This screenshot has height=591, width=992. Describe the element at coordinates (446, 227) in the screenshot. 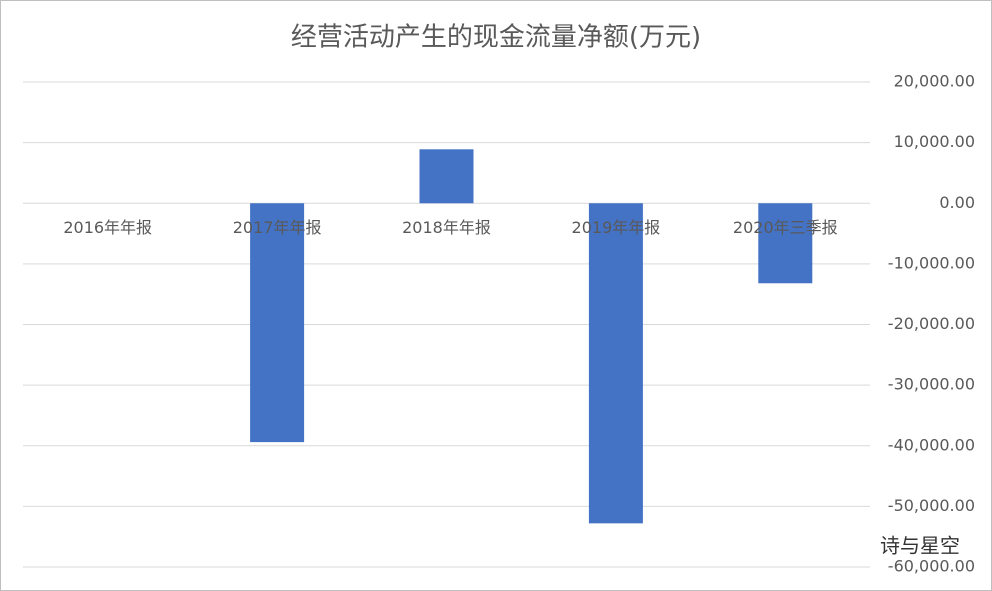

I see `x-tick-label: 2018年年报` at that location.